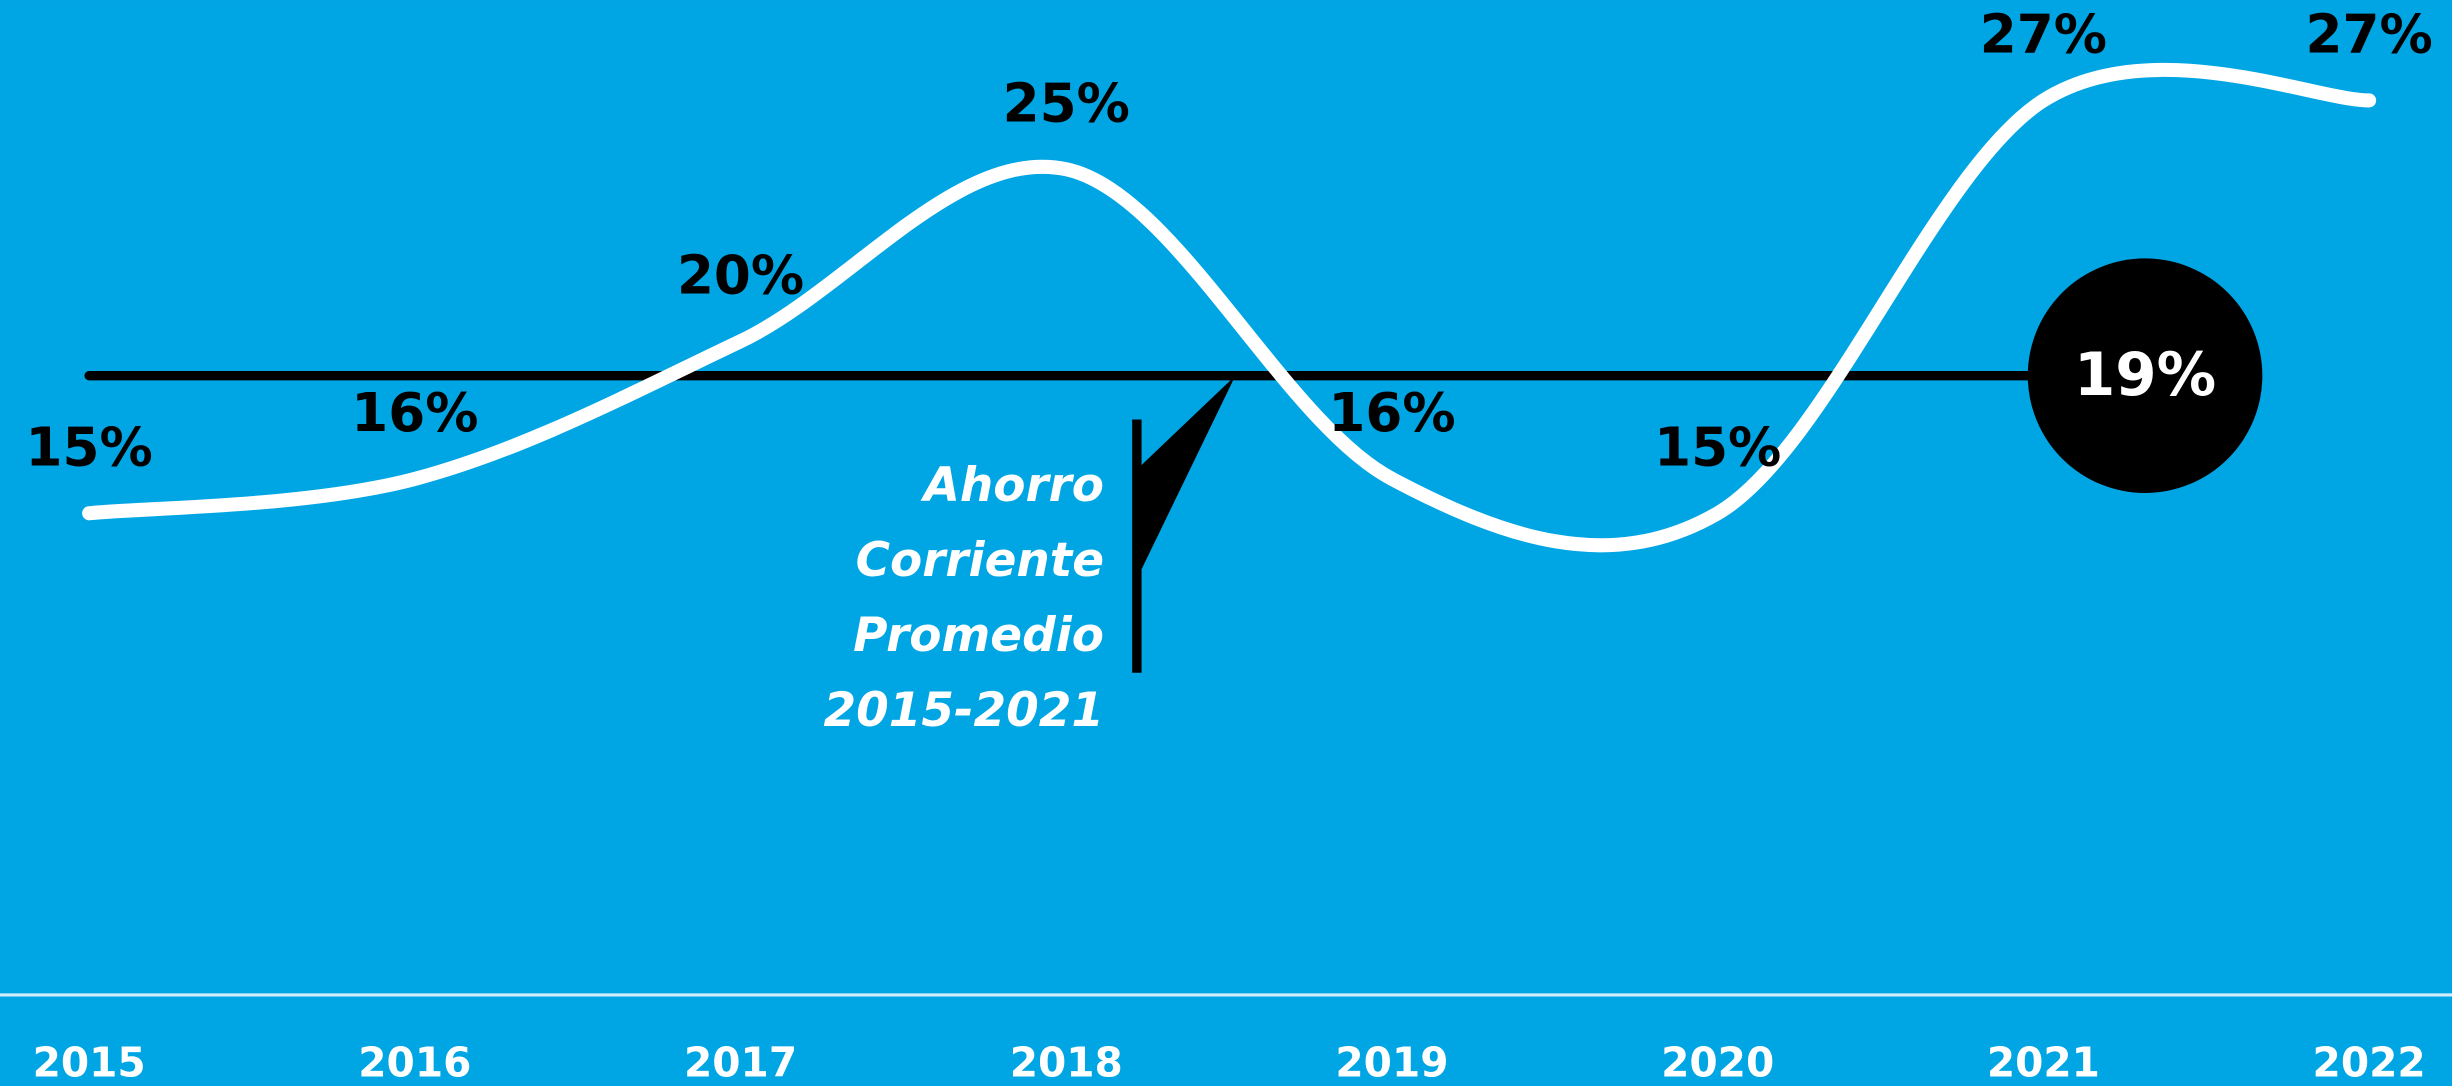 The image size is (2452, 1086). Describe the element at coordinates (2043, 1062) in the screenshot. I see `x-tick-label: 2021` at that location.